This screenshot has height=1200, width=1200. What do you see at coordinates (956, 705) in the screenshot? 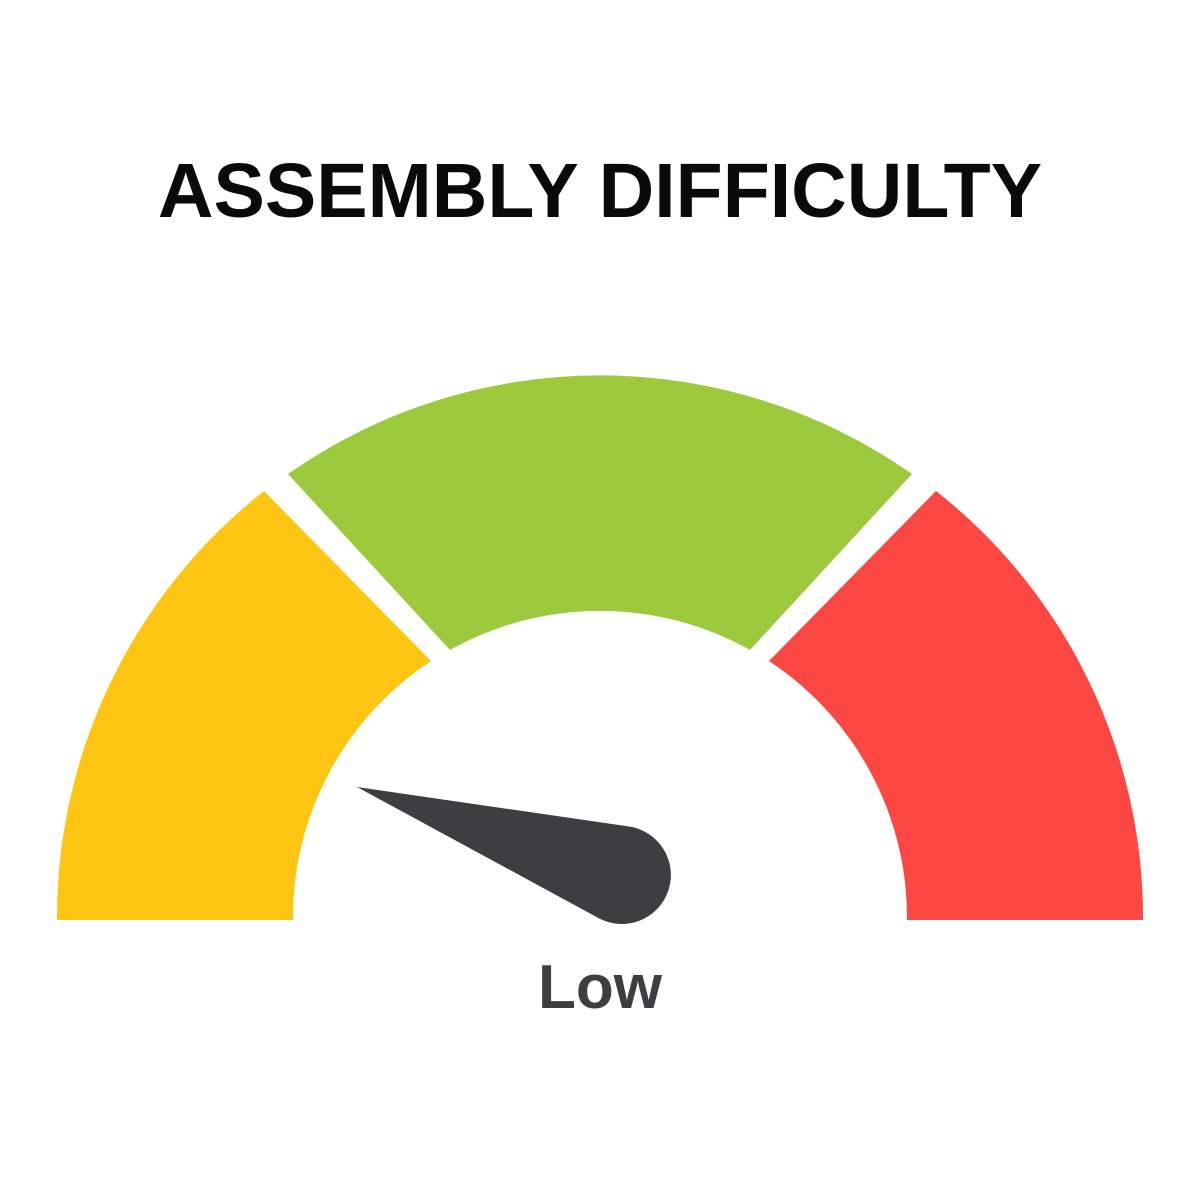
I see `gauge-segment-high` at bounding box center [956, 705].